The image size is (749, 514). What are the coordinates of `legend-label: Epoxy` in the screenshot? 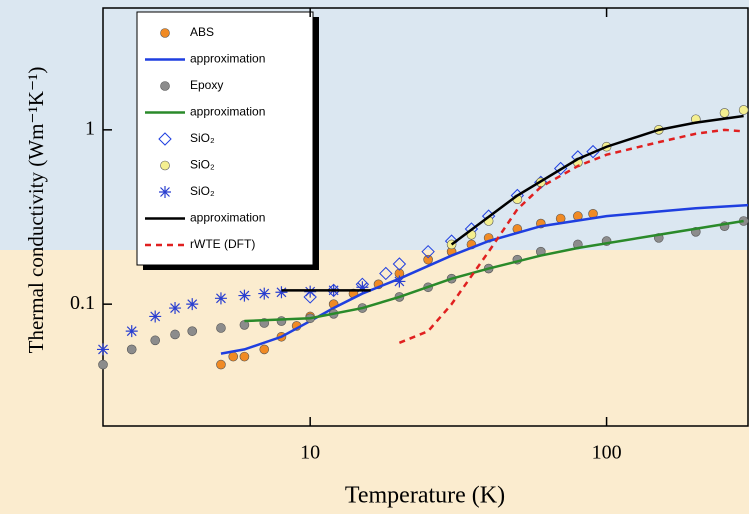 It's located at (206, 85).